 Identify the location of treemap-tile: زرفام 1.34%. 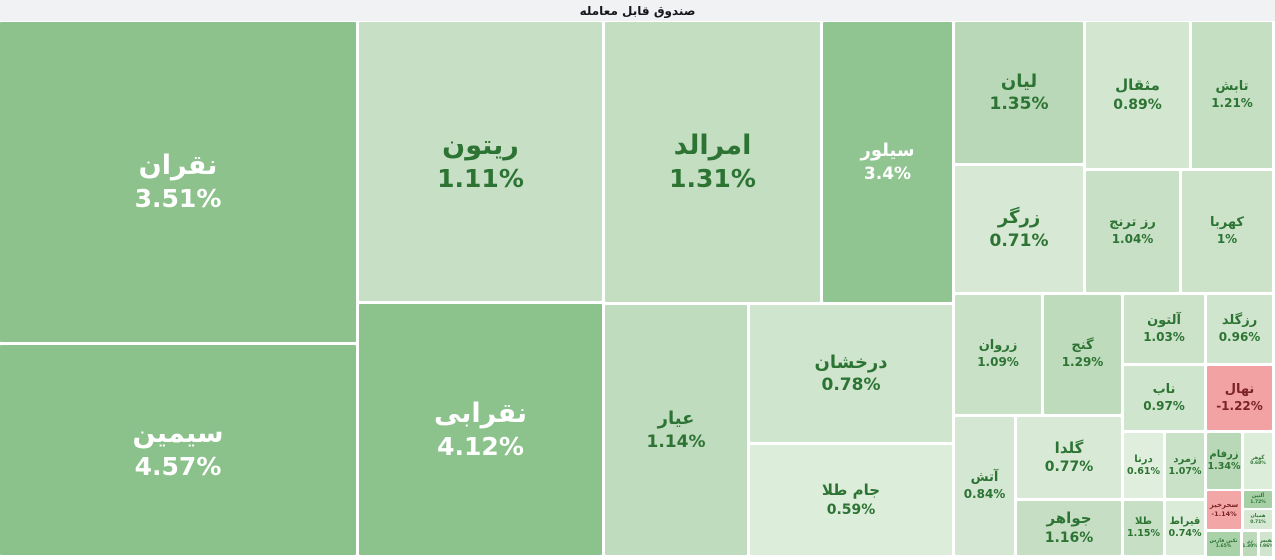
(1224, 461).